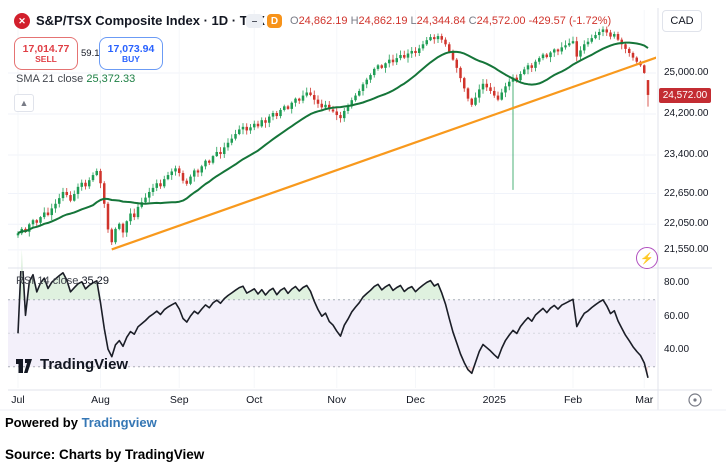 This screenshot has height=475, width=726. Describe the element at coordinates (50, 79) in the screenshot. I see `sma-label: SMA 21 close` at that location.